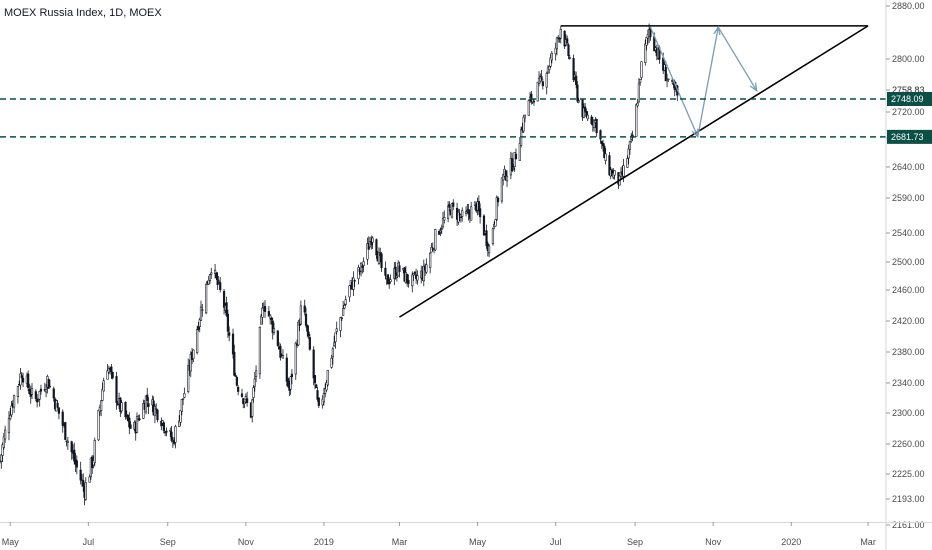 Image resolution: width=932 pixels, height=550 pixels. Describe the element at coordinates (908, 525) in the screenshot. I see `y-tick-label: 2161.00` at that location.